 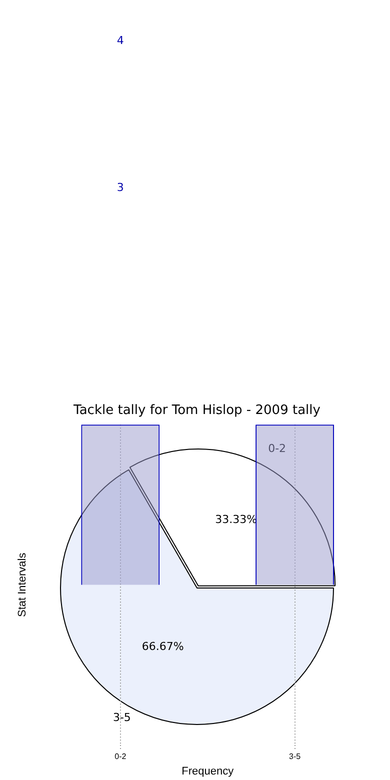 What do you see at coordinates (208, 771) in the screenshot?
I see `x-axis-title: Frequency` at bounding box center [208, 771].